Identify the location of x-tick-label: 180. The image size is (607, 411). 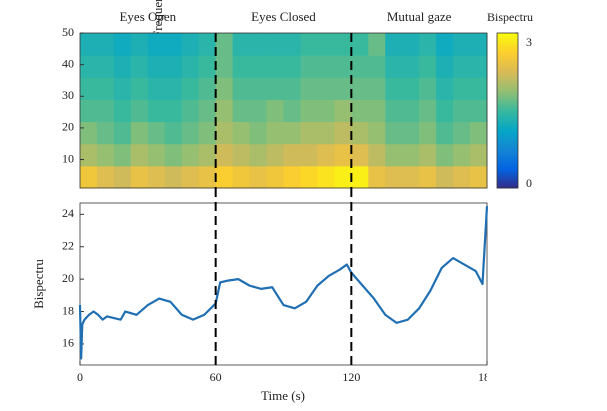
(487, 377).